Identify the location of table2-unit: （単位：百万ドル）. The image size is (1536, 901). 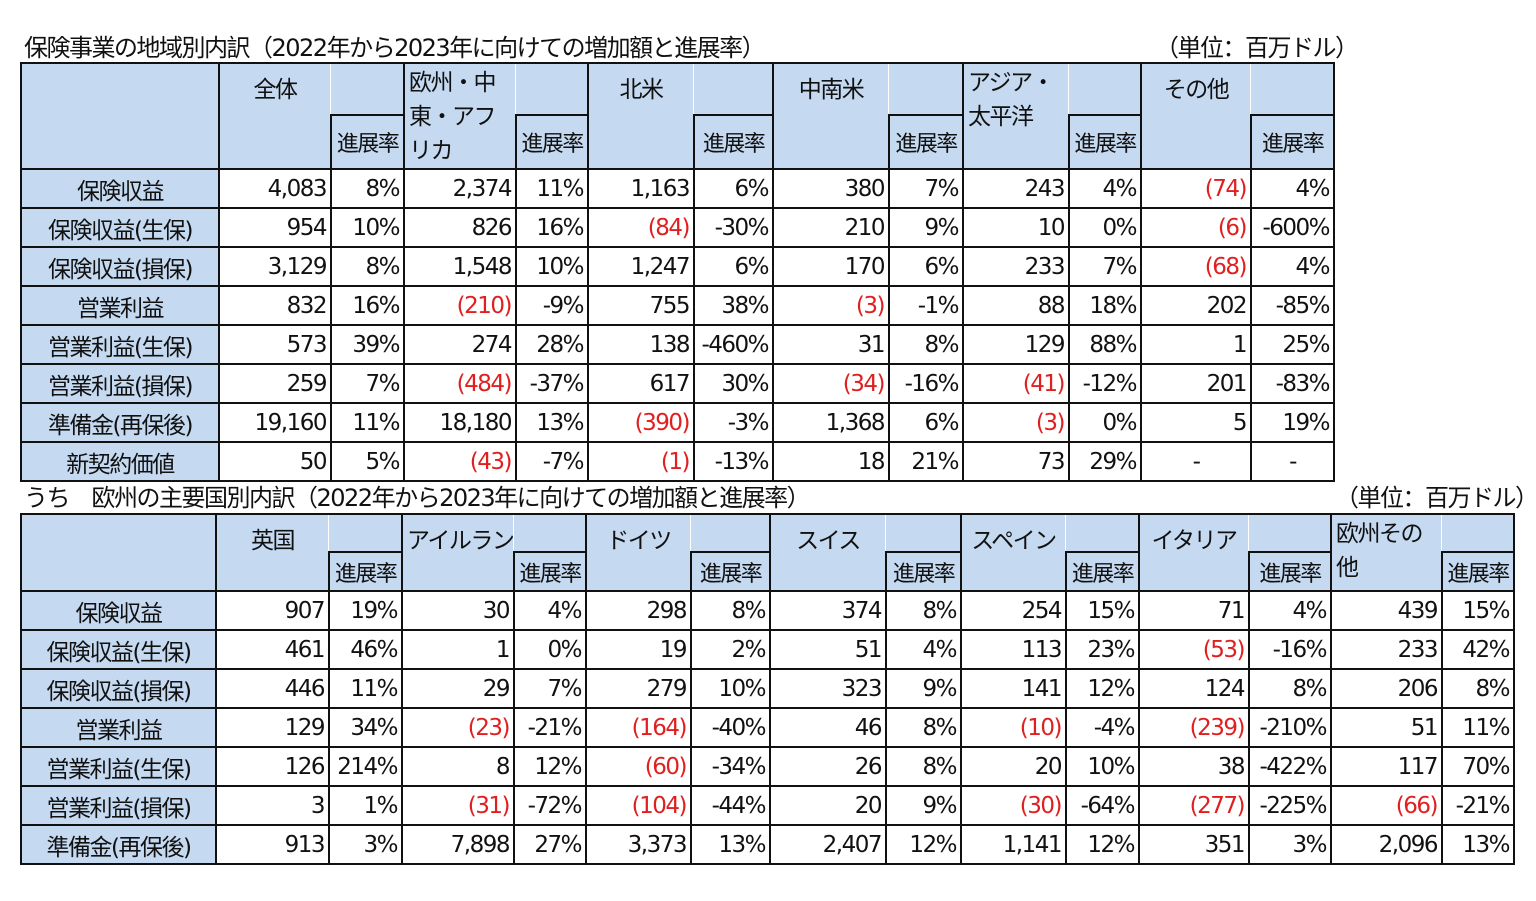
(1435, 498).